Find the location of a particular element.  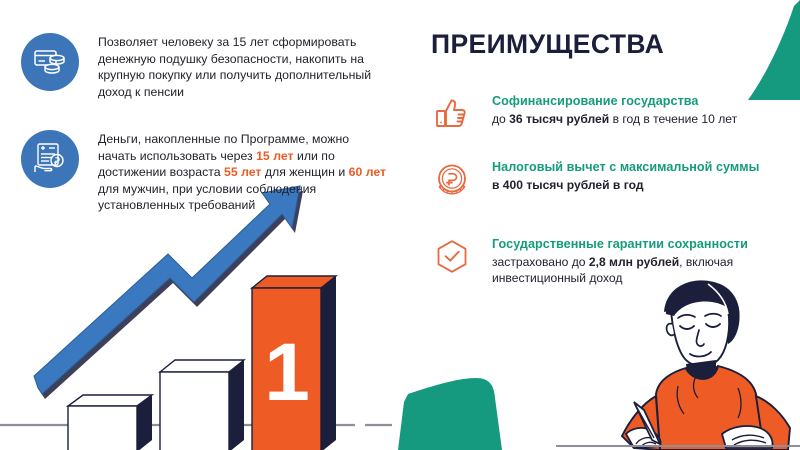

man-writing-illustration is located at coordinates (678, 365).